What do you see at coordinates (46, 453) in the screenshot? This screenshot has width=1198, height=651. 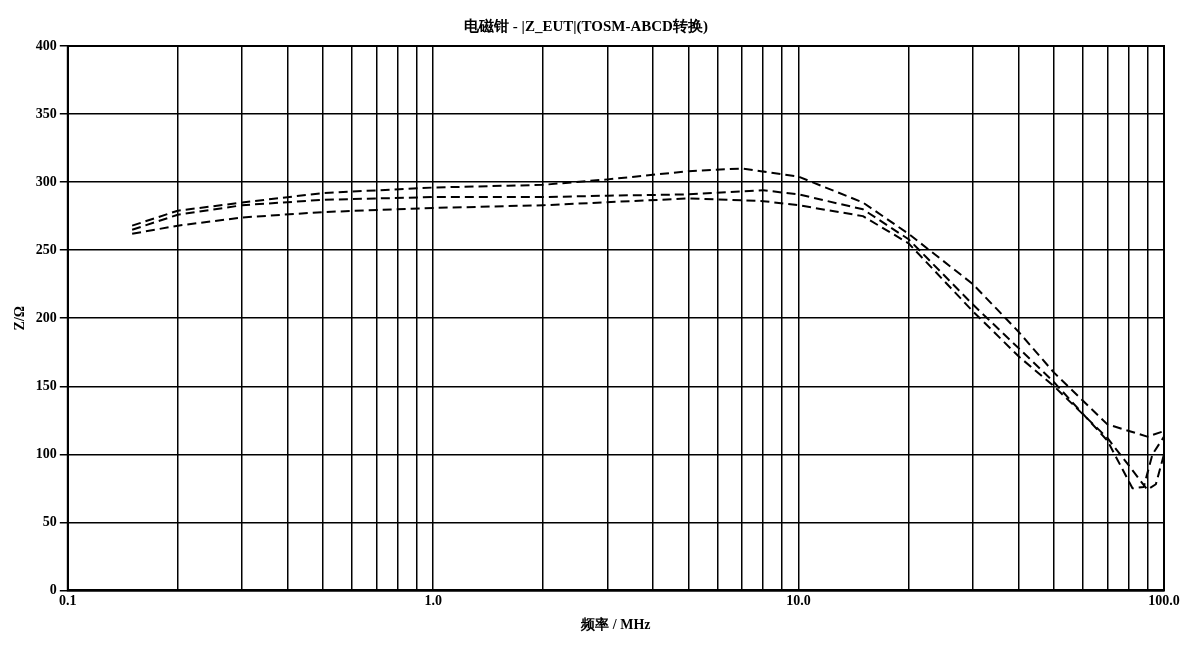 I see `y-tick-label: 100` at bounding box center [46, 453].